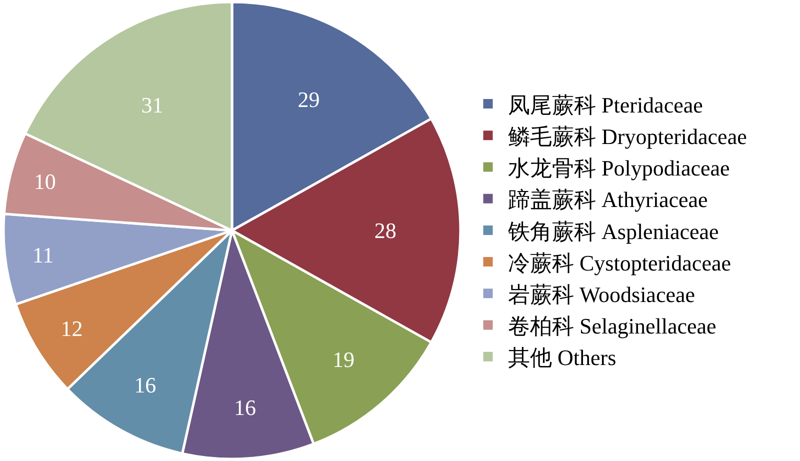 The width and height of the screenshot is (800, 461). I want to click on data-label: 28, so click(385, 230).